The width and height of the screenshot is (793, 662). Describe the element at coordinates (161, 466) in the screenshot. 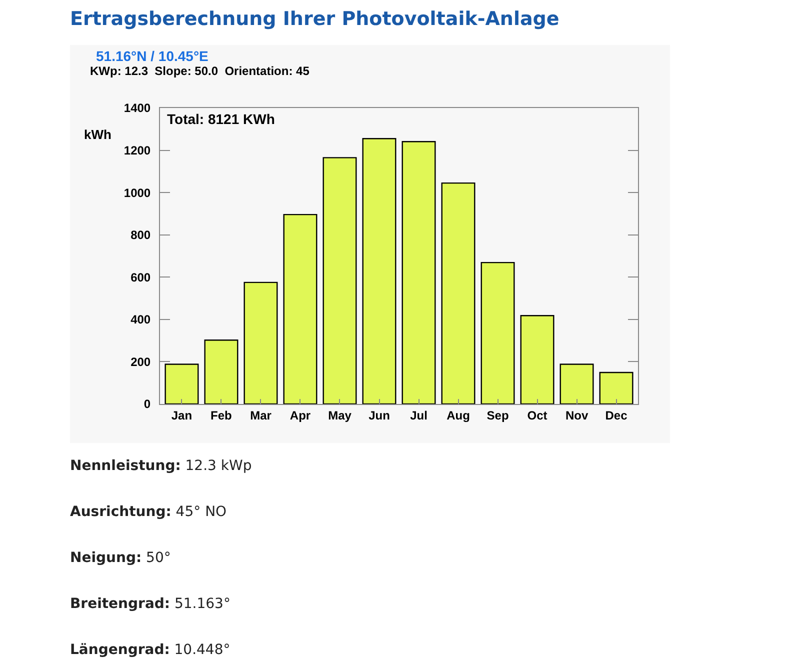

I see `text: Nennleistung: 12.3 kWp` at that location.